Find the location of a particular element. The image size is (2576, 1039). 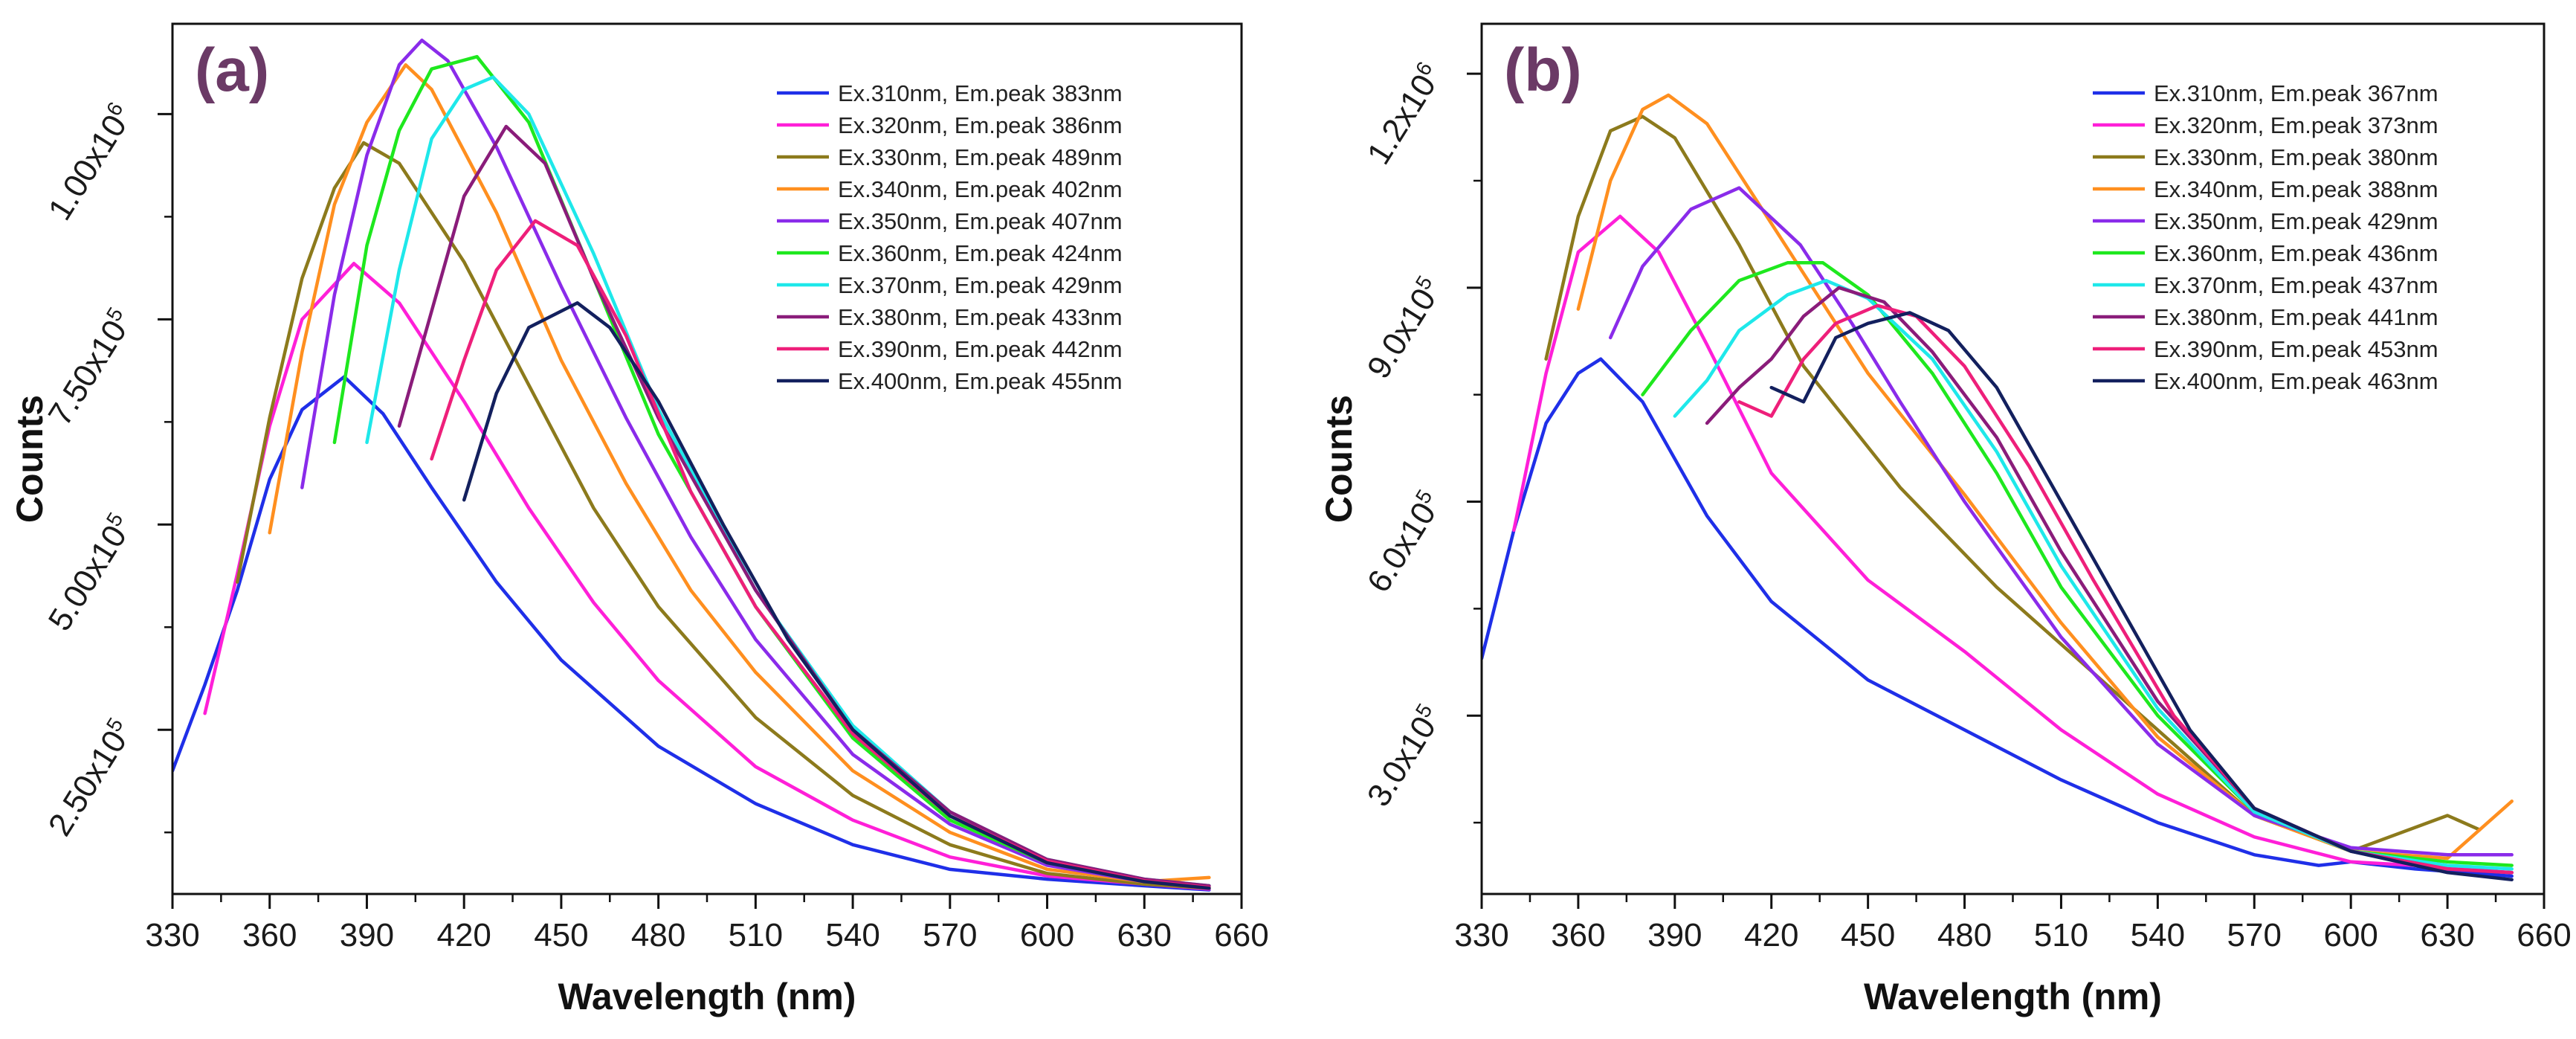

y-tick-label: 9.0x105 is located at coordinates (1404, 328).